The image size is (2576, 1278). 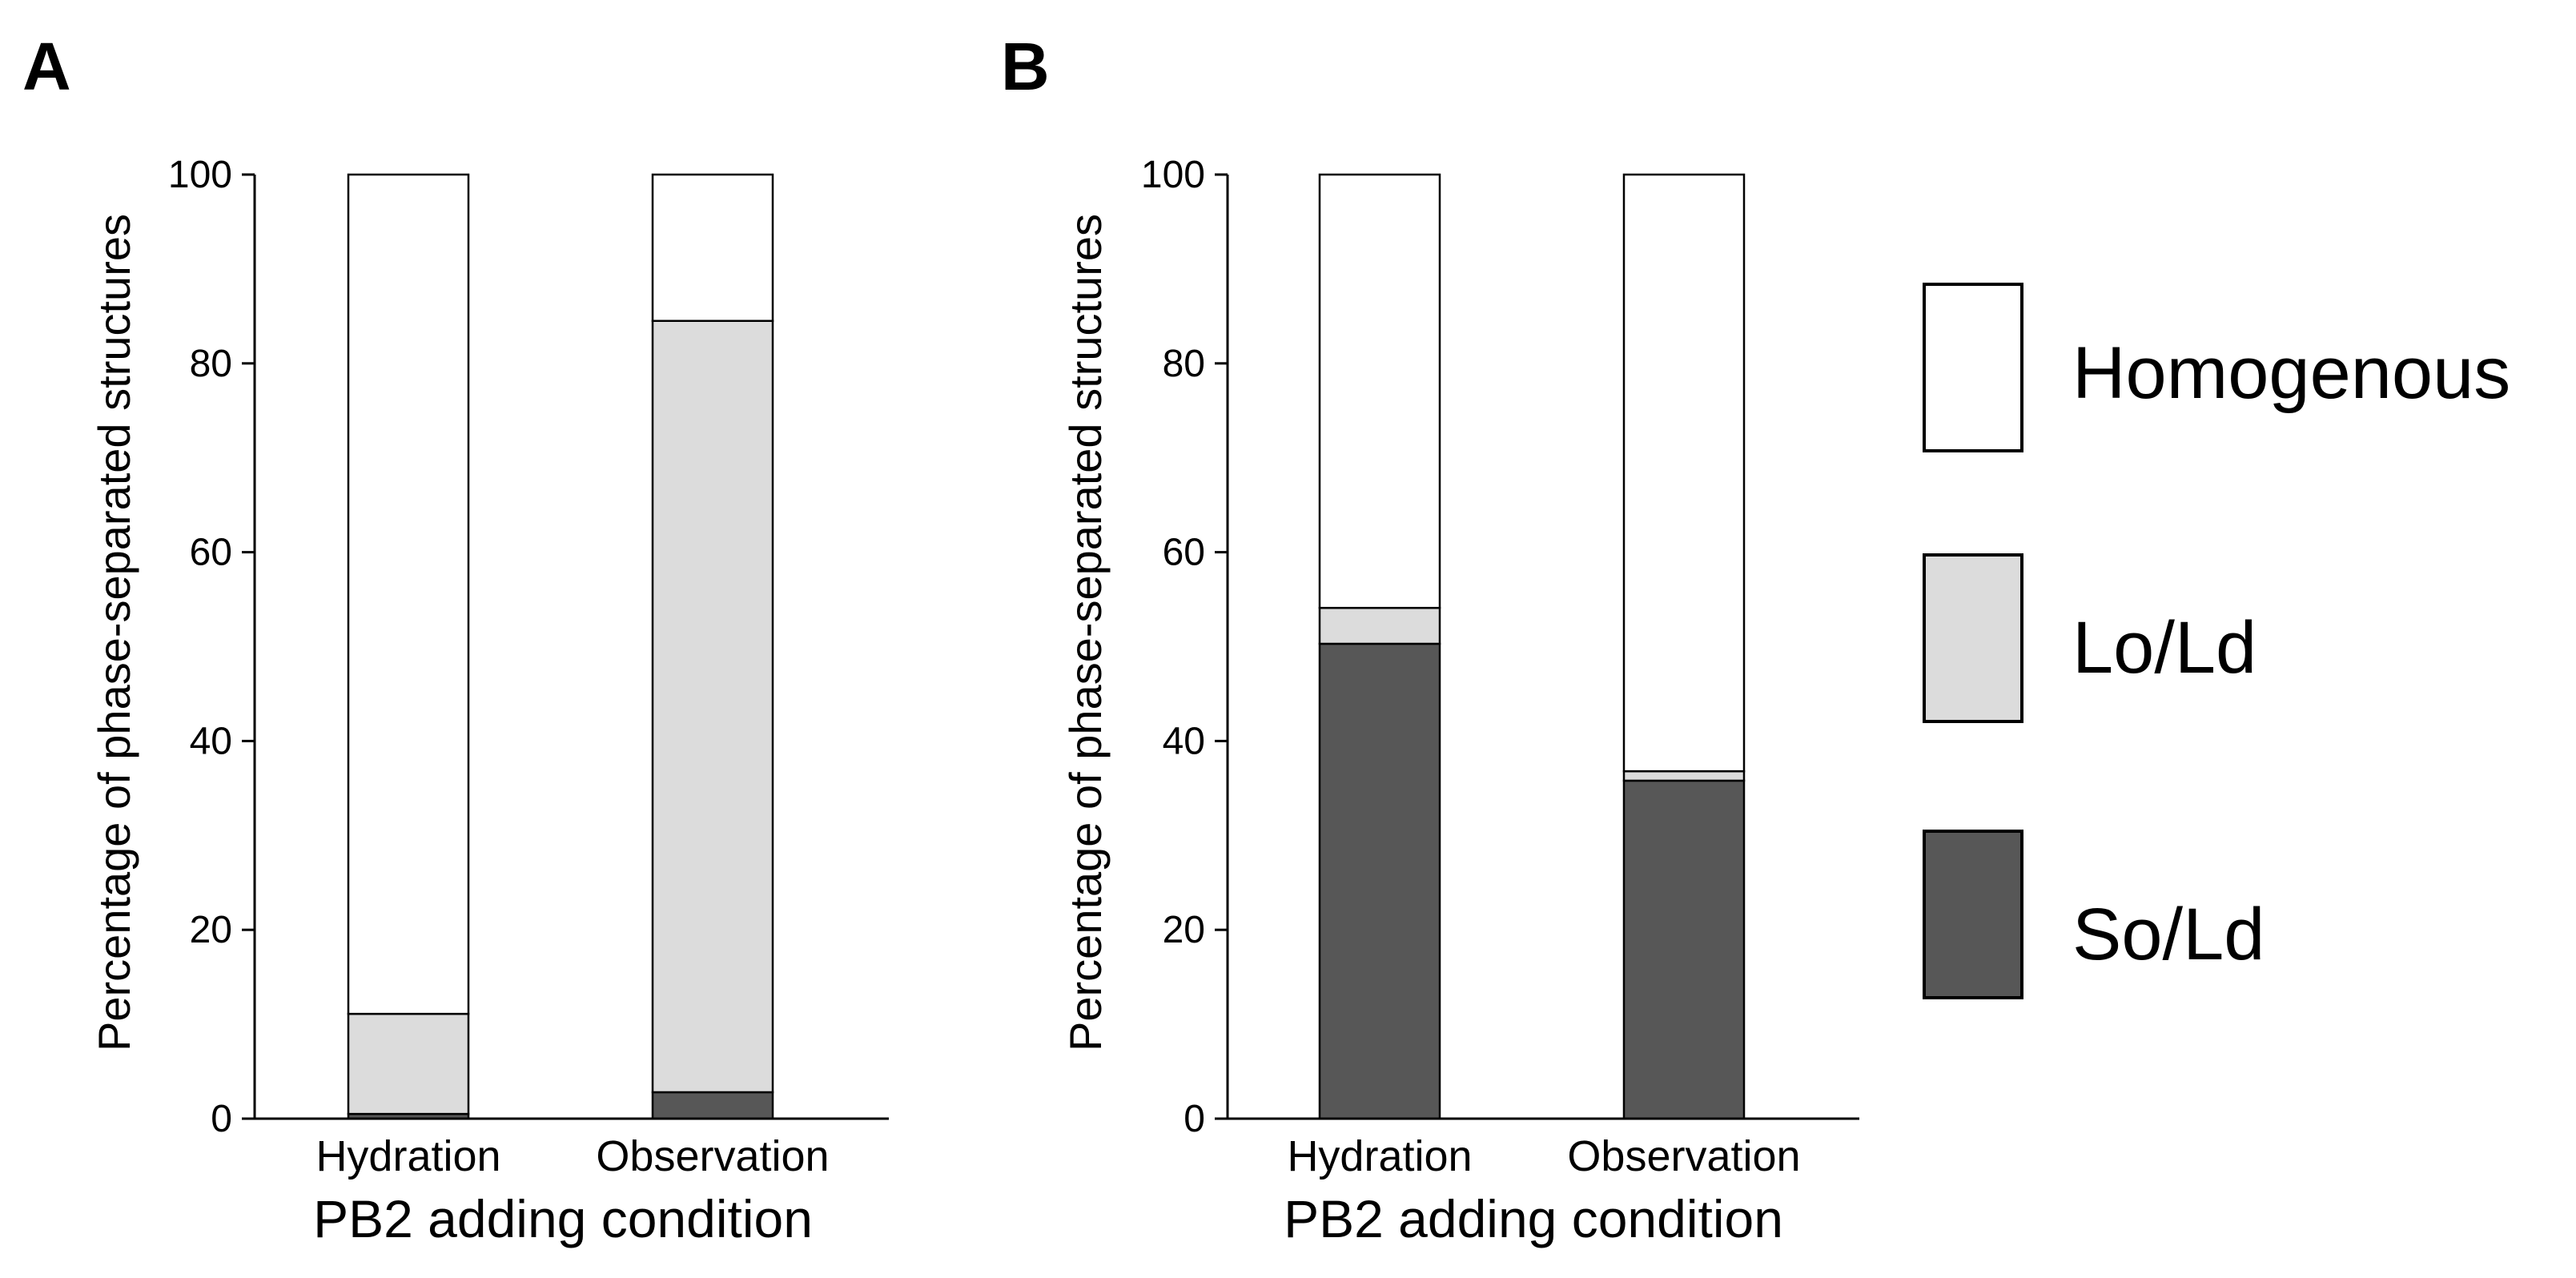 What do you see at coordinates (1973, 914) in the screenshot?
I see `legend-swatch-so-ld` at bounding box center [1973, 914].